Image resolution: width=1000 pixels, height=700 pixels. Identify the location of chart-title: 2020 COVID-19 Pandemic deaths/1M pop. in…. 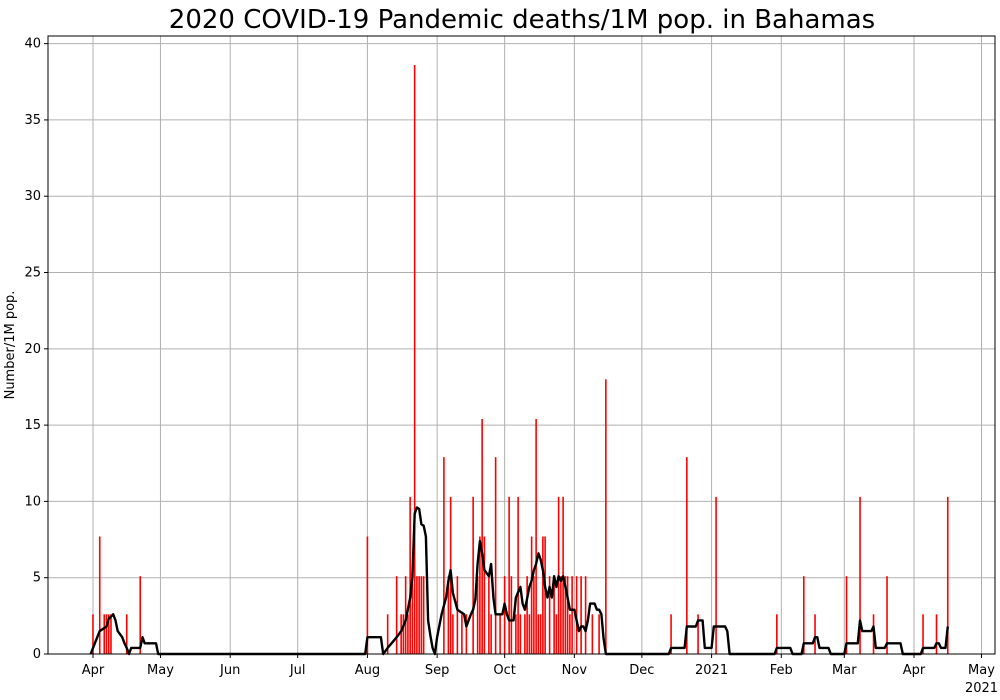
(522, 20).